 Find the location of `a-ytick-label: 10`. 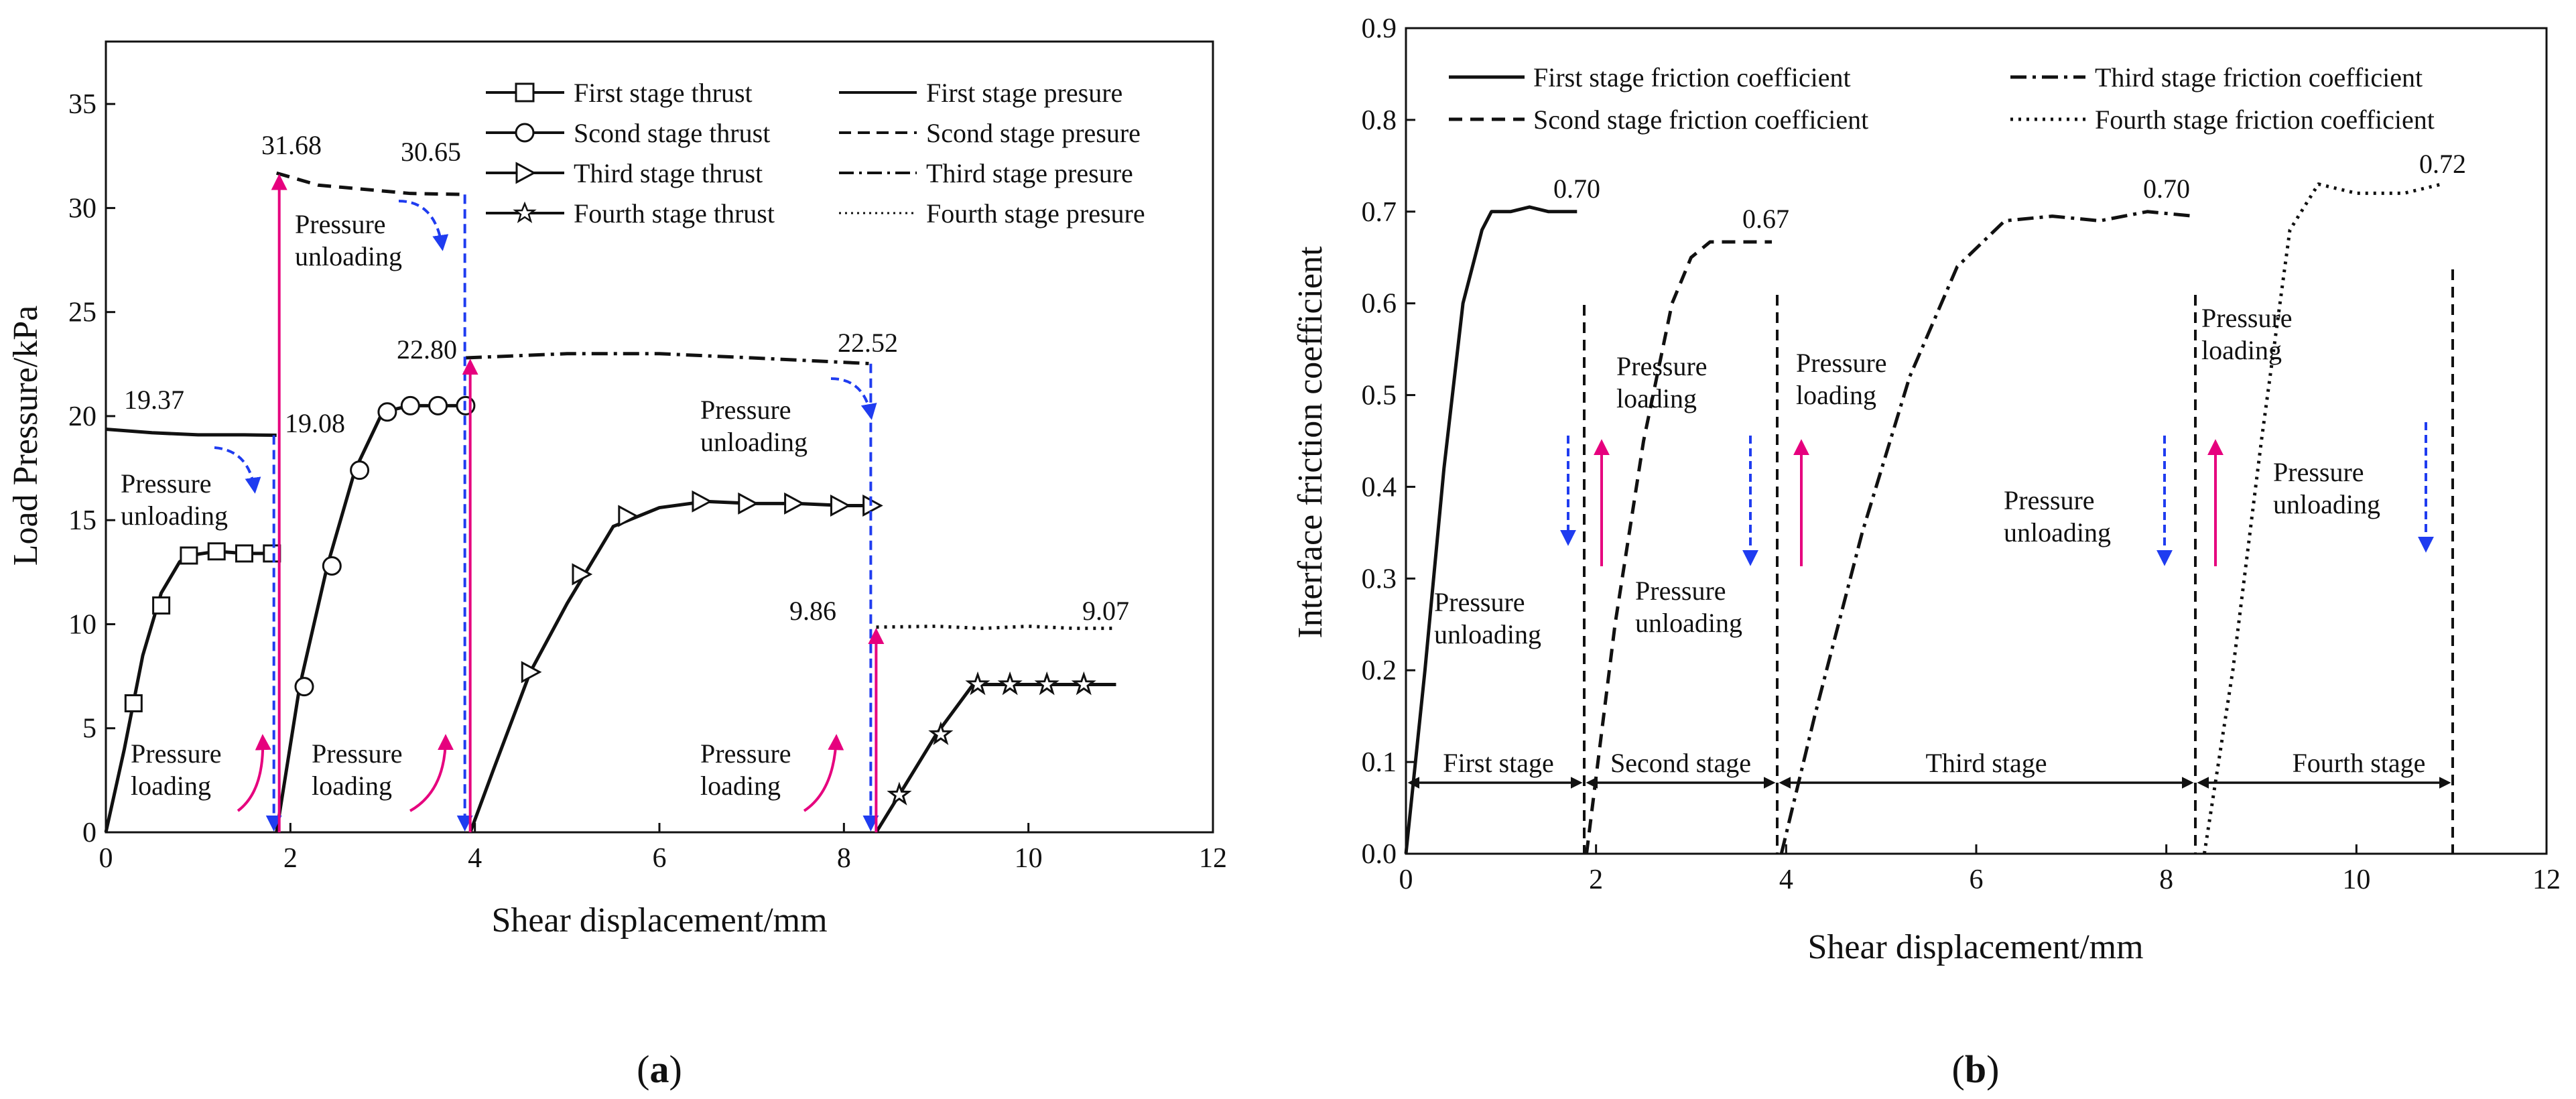

a-ytick-label: 10 is located at coordinates (82, 624).